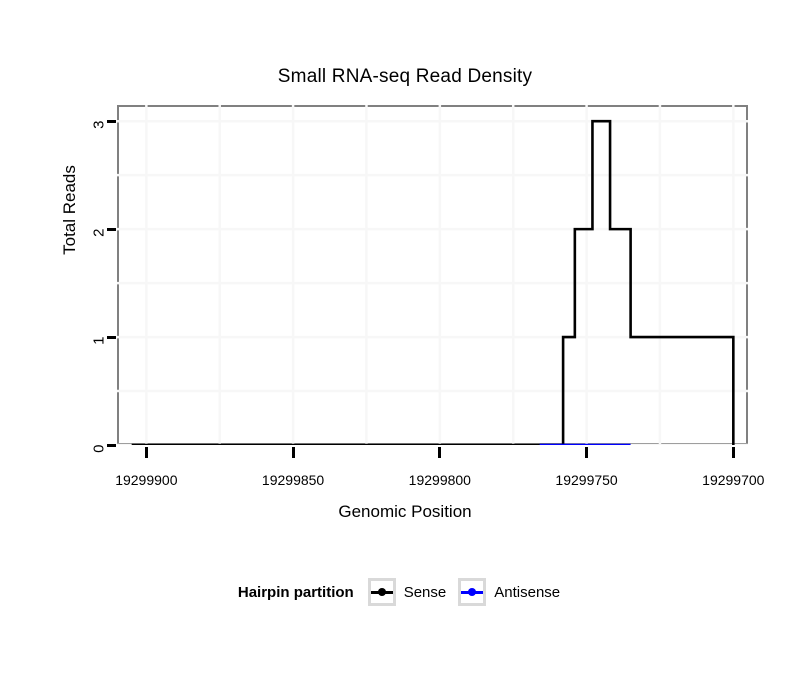 This screenshot has height=690, width=810. Describe the element at coordinates (69, 210) in the screenshot. I see `y-axis-title: Total Reads` at that location.